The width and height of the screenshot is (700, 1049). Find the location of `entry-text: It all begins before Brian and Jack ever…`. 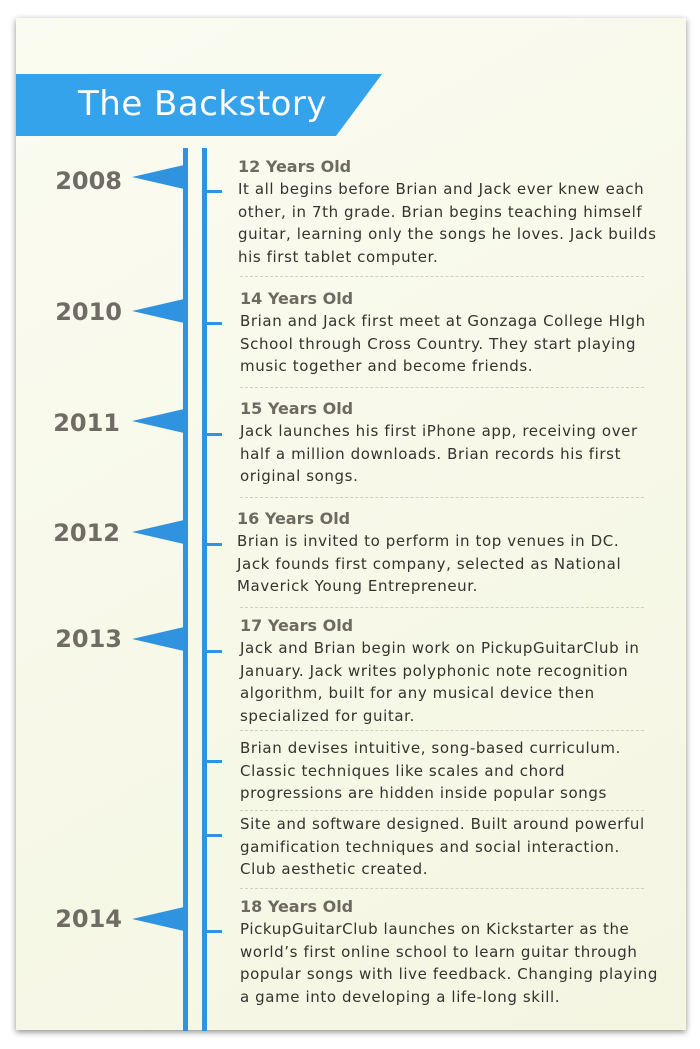

entry-text: It all begins before Brian and Jack ever… is located at coordinates (447, 223).